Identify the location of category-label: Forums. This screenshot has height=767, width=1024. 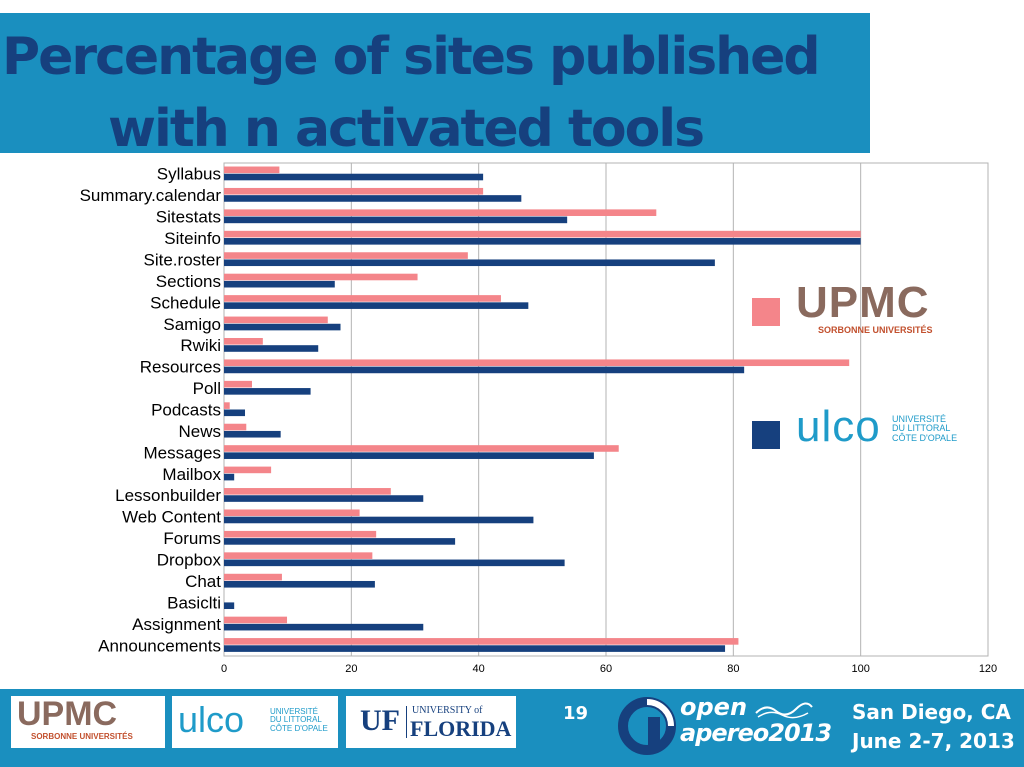
(192, 538).